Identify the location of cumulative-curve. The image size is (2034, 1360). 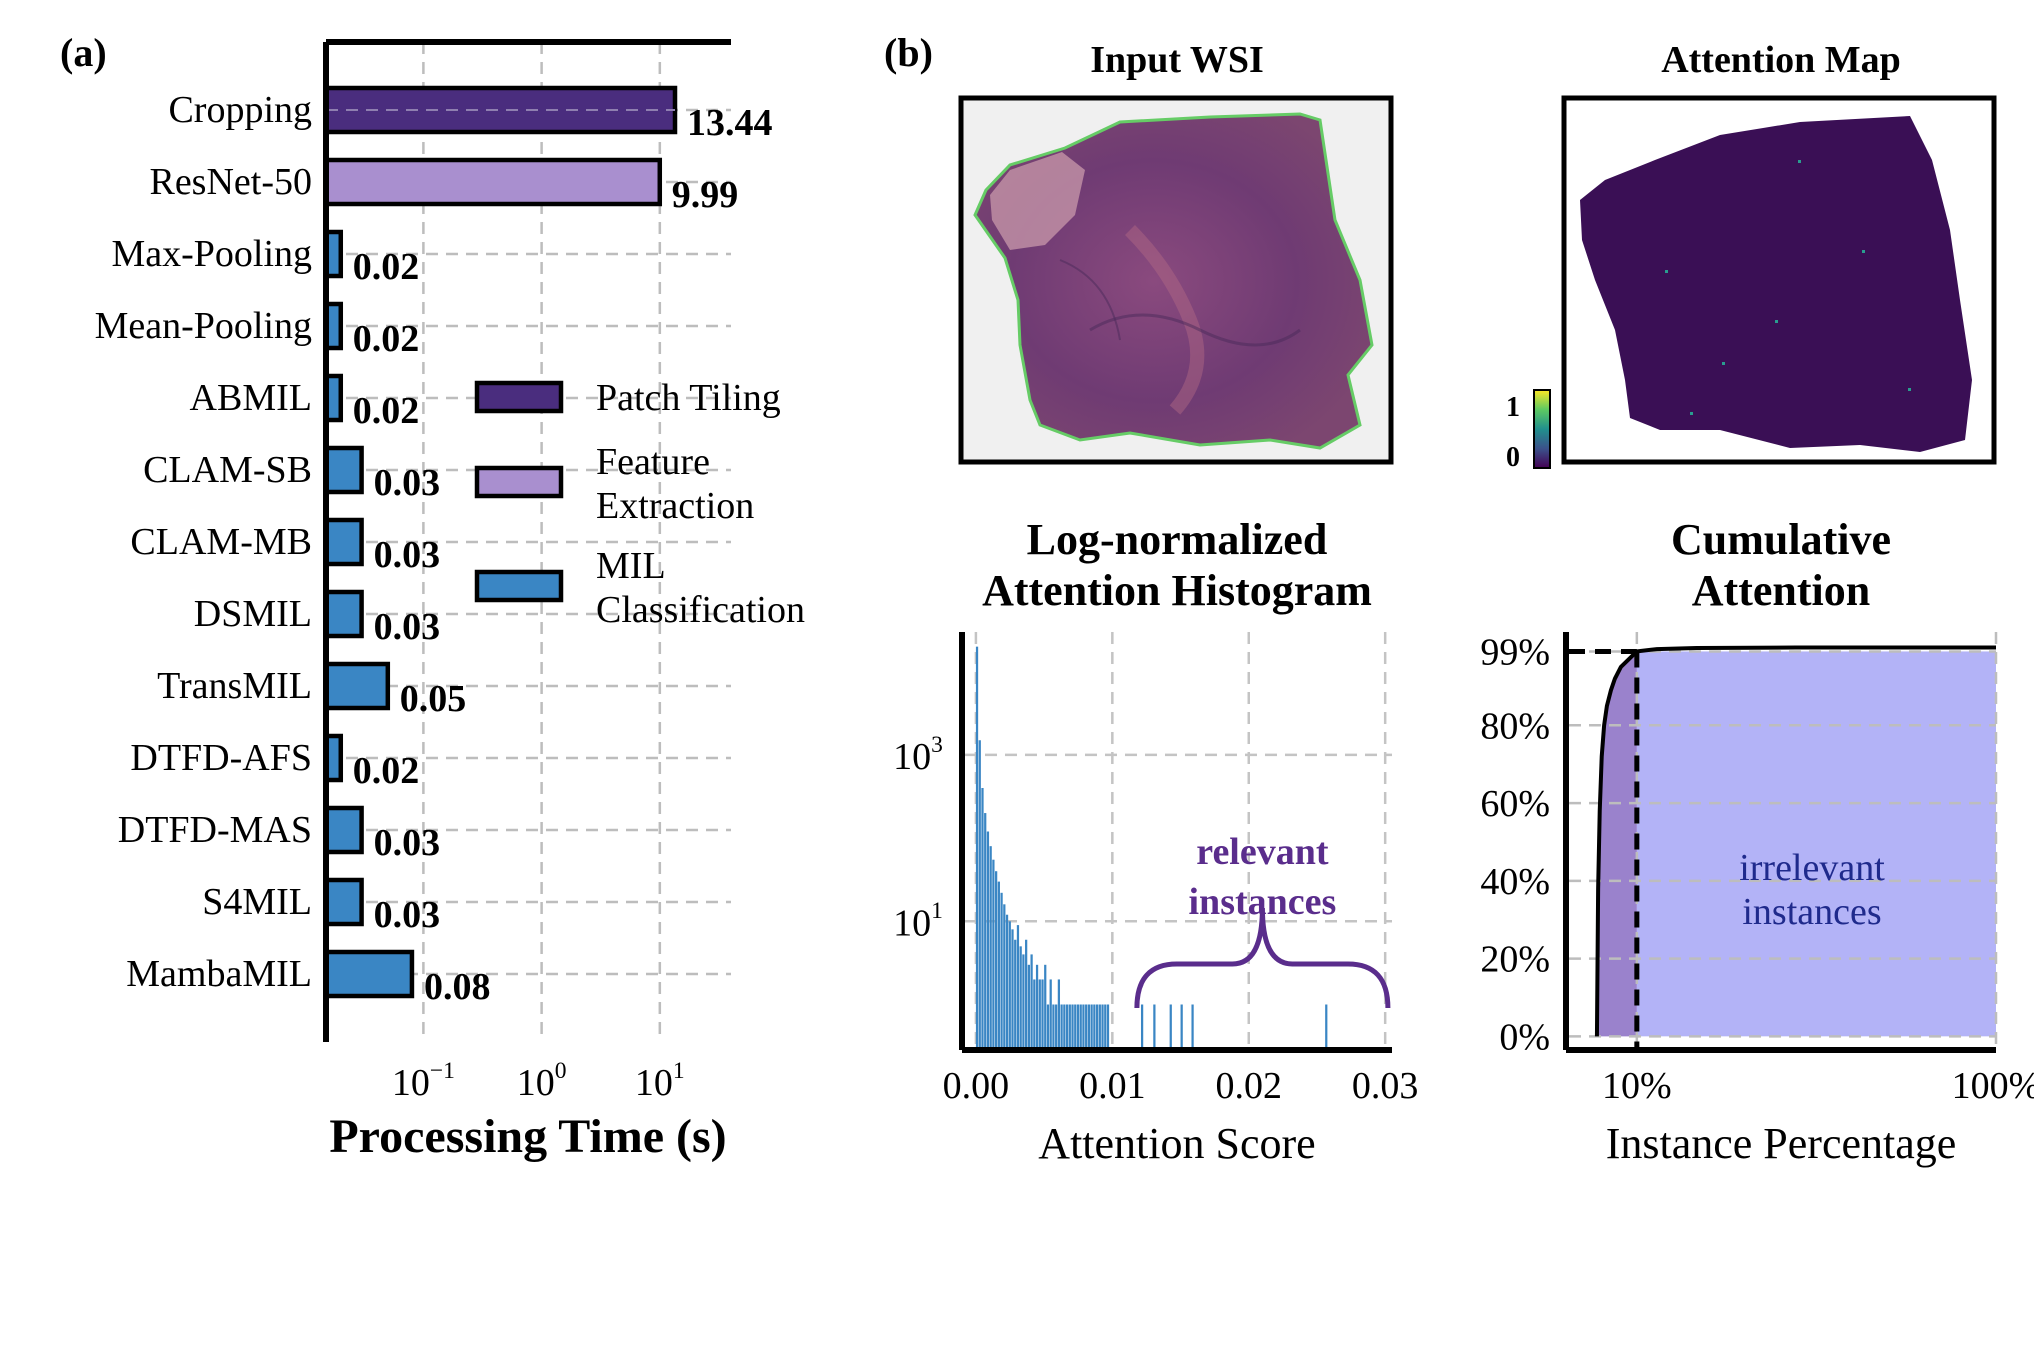
(1795, 841).